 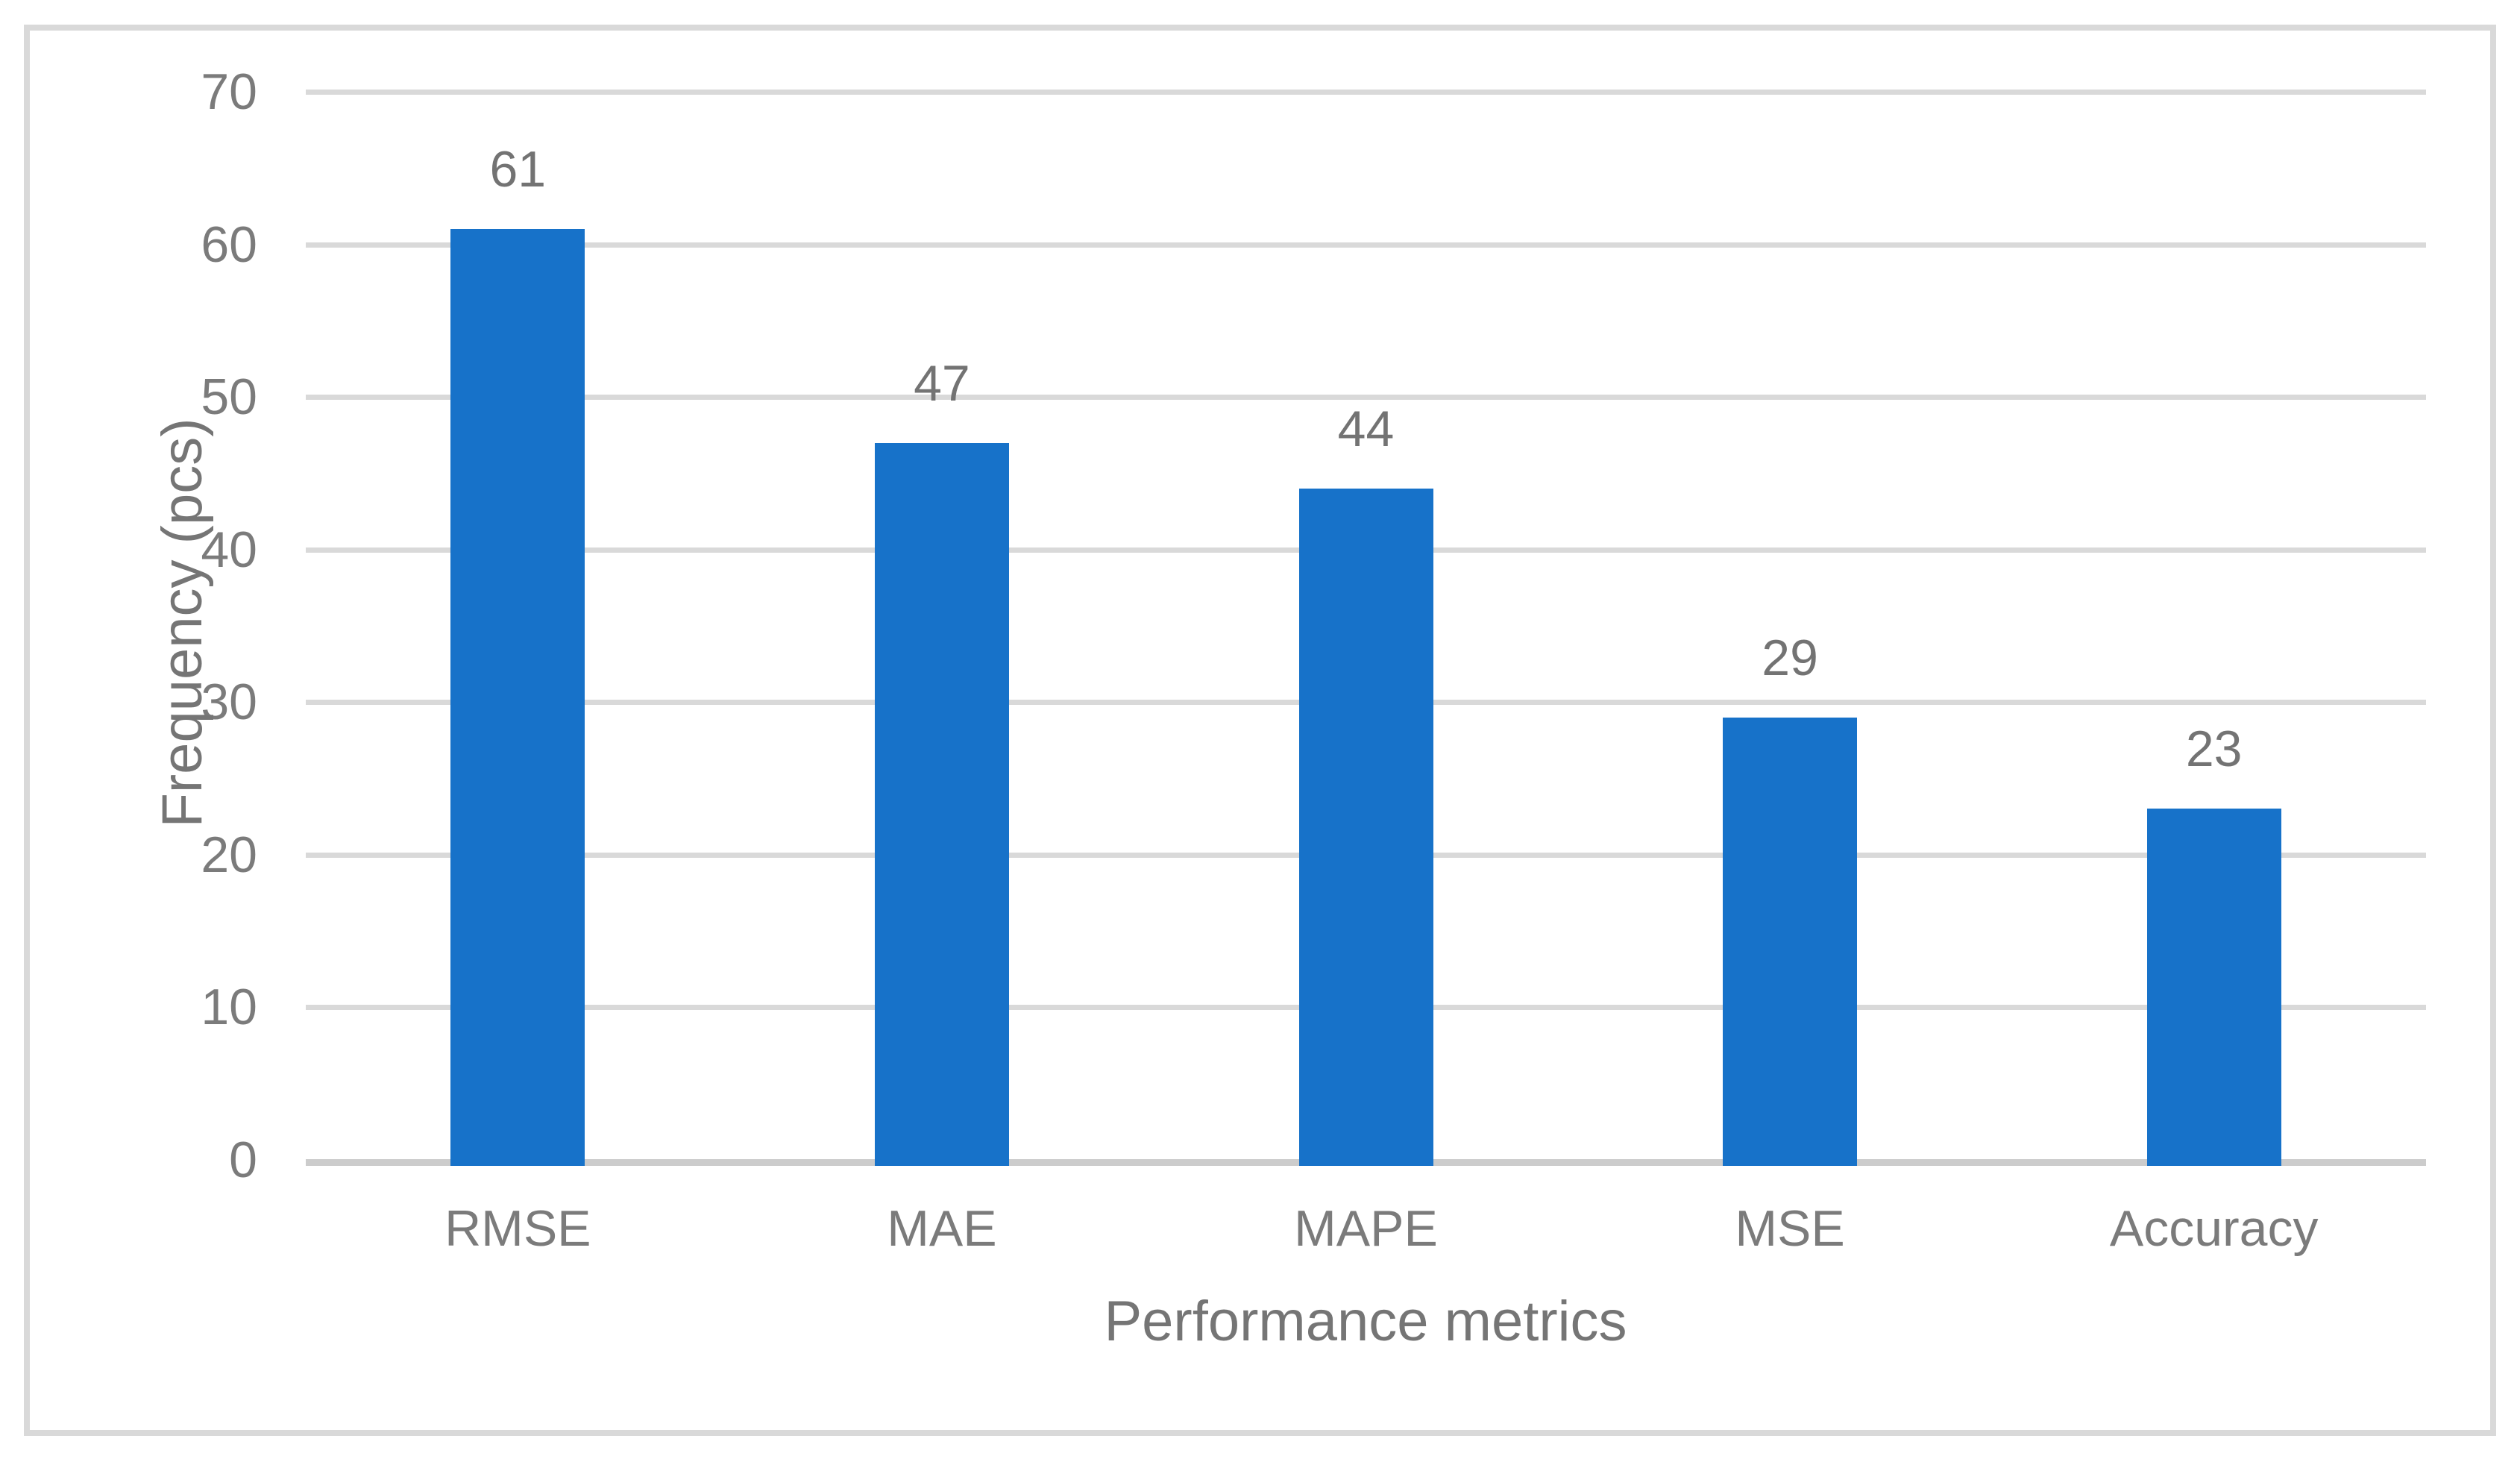 I want to click on data-label: 29, so click(x=1790, y=657).